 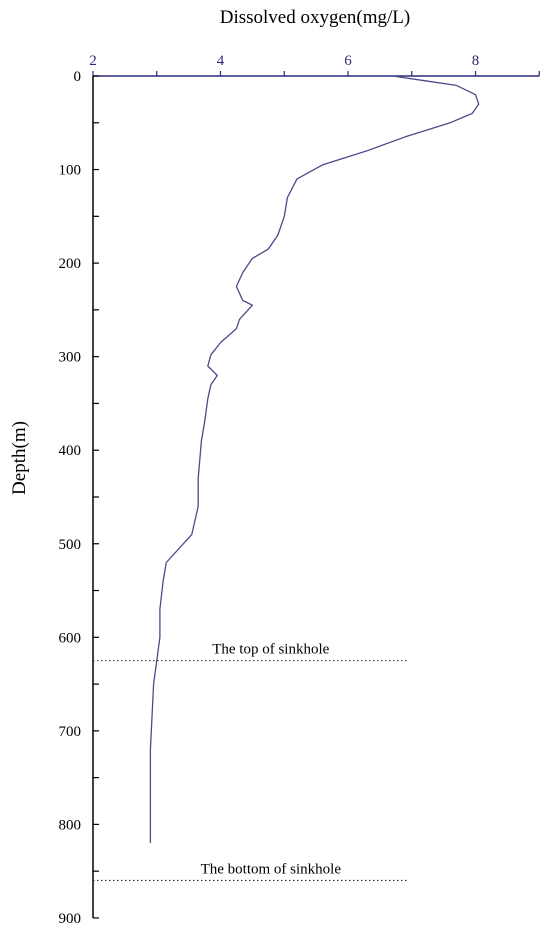 I want to click on x-tick-label: 4, so click(x=221, y=61).